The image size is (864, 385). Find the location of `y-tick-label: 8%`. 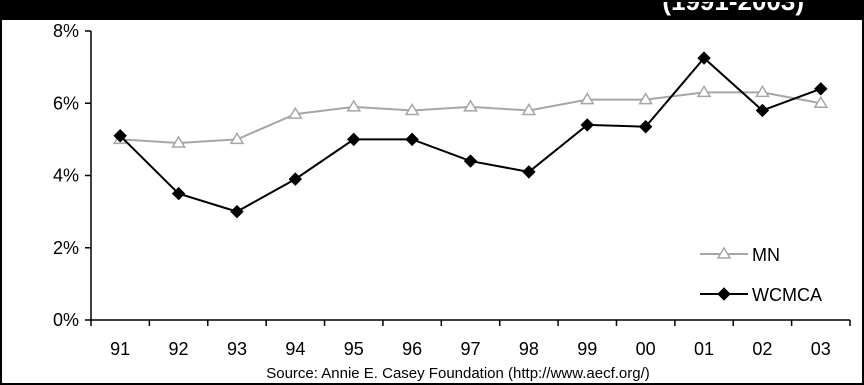

y-tick-label: 8% is located at coordinates (66, 31).